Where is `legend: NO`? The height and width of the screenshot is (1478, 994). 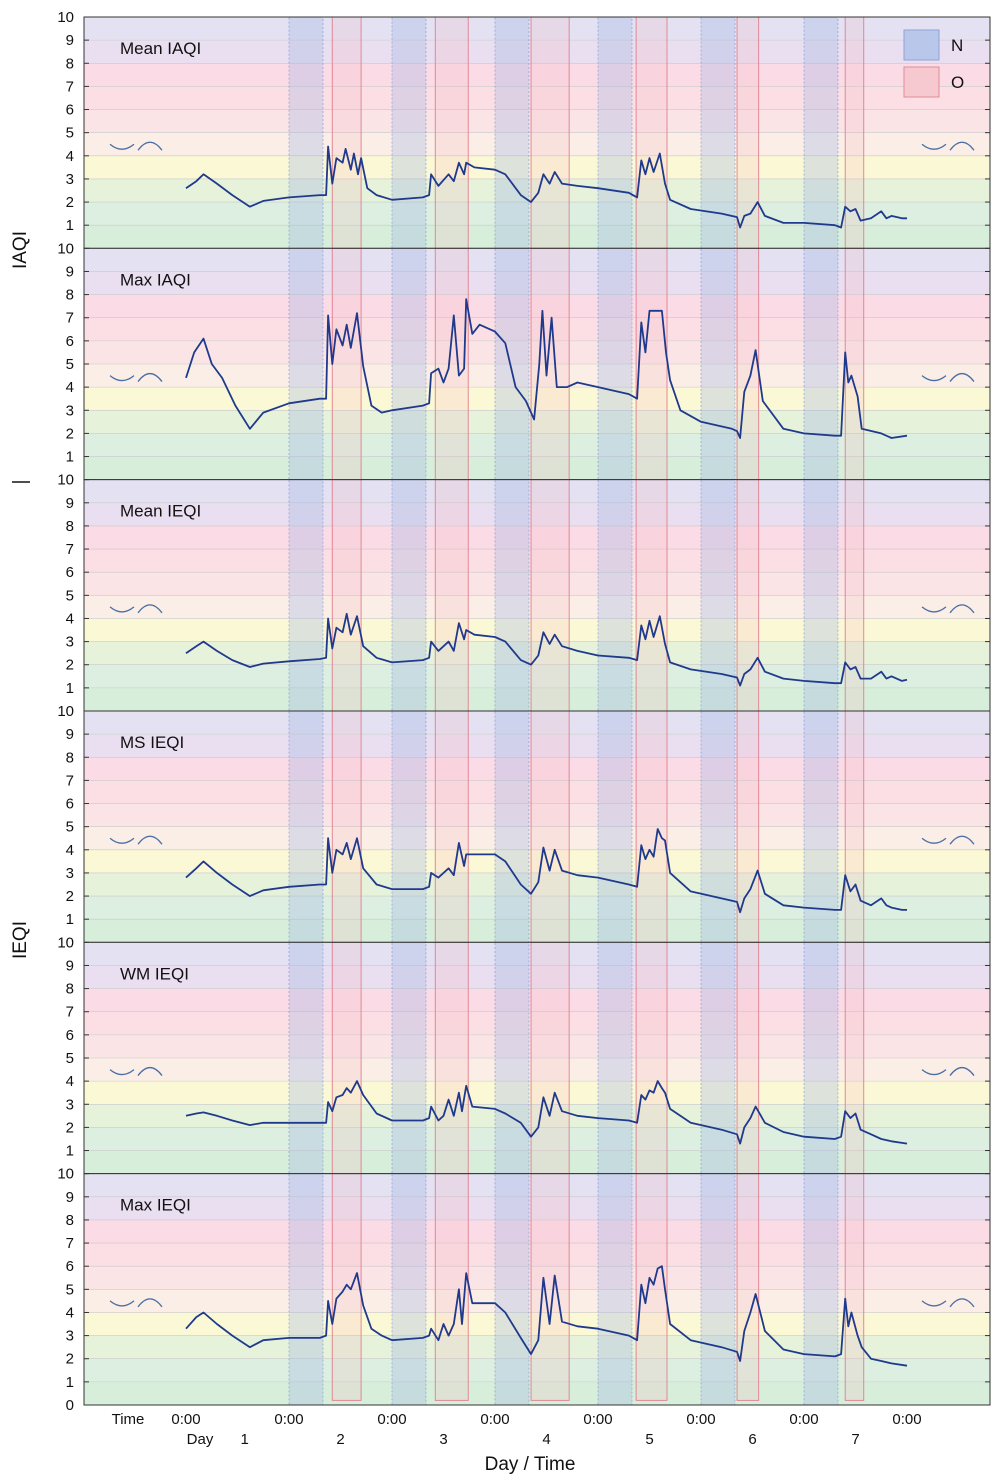
legend: NO is located at coordinates (933, 63).